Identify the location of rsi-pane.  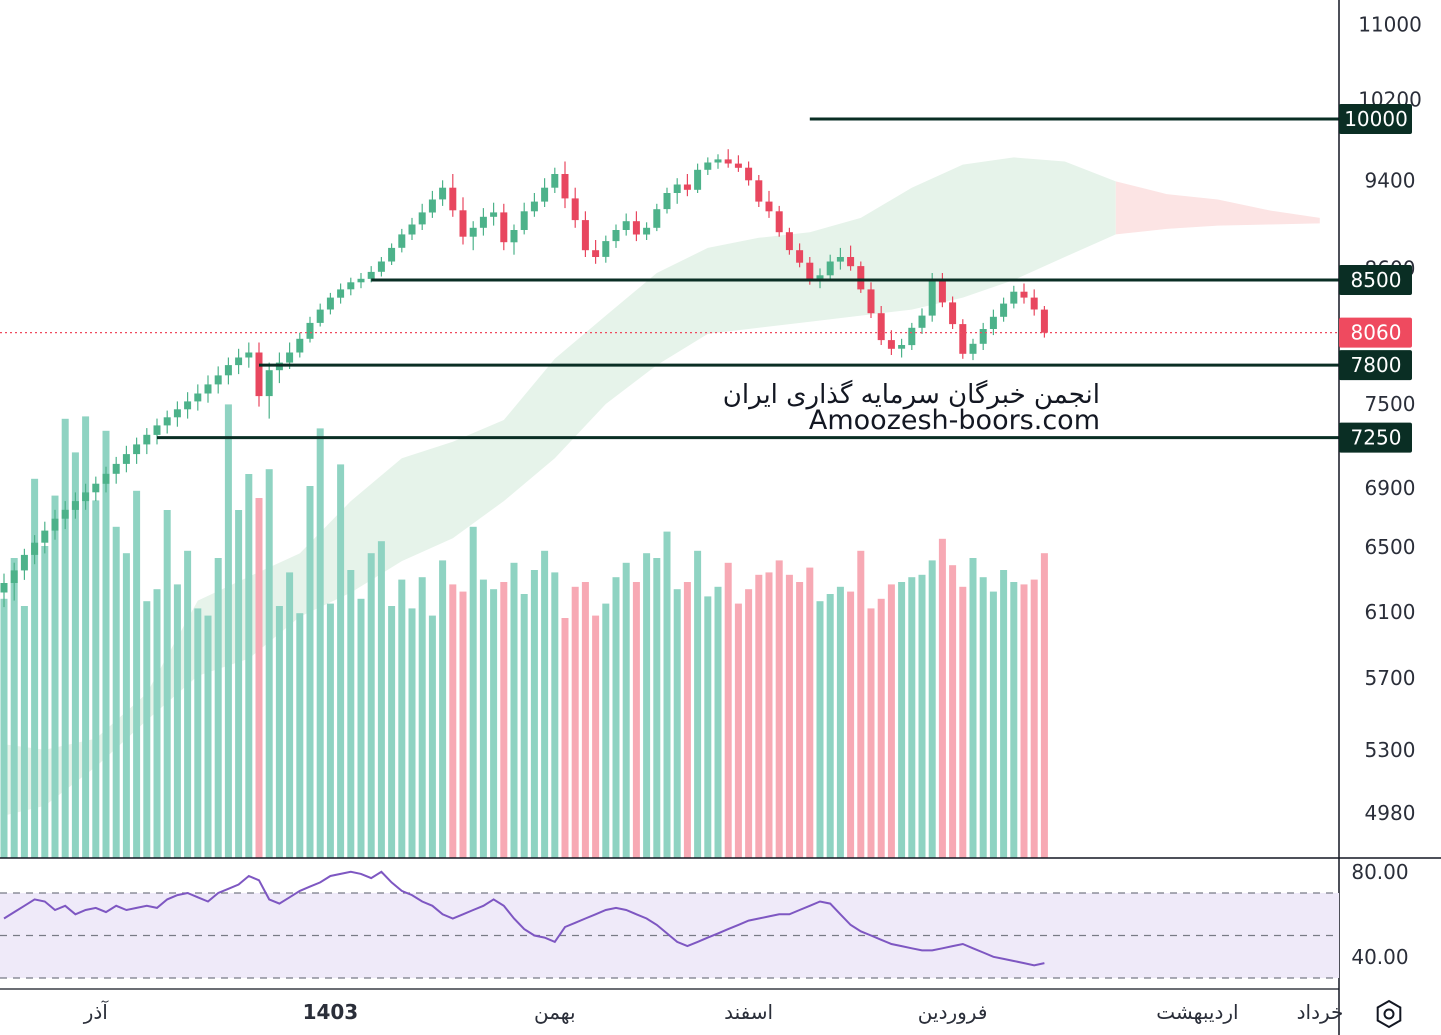
(669, 924).